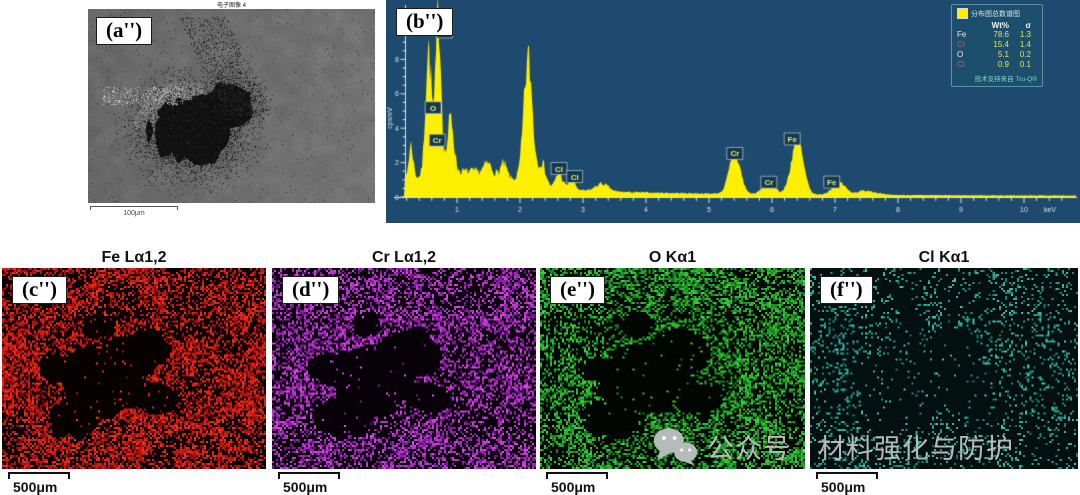  What do you see at coordinates (134, 257) in the screenshot?
I see `map-title-fe: Fe Lα1,2` at bounding box center [134, 257].